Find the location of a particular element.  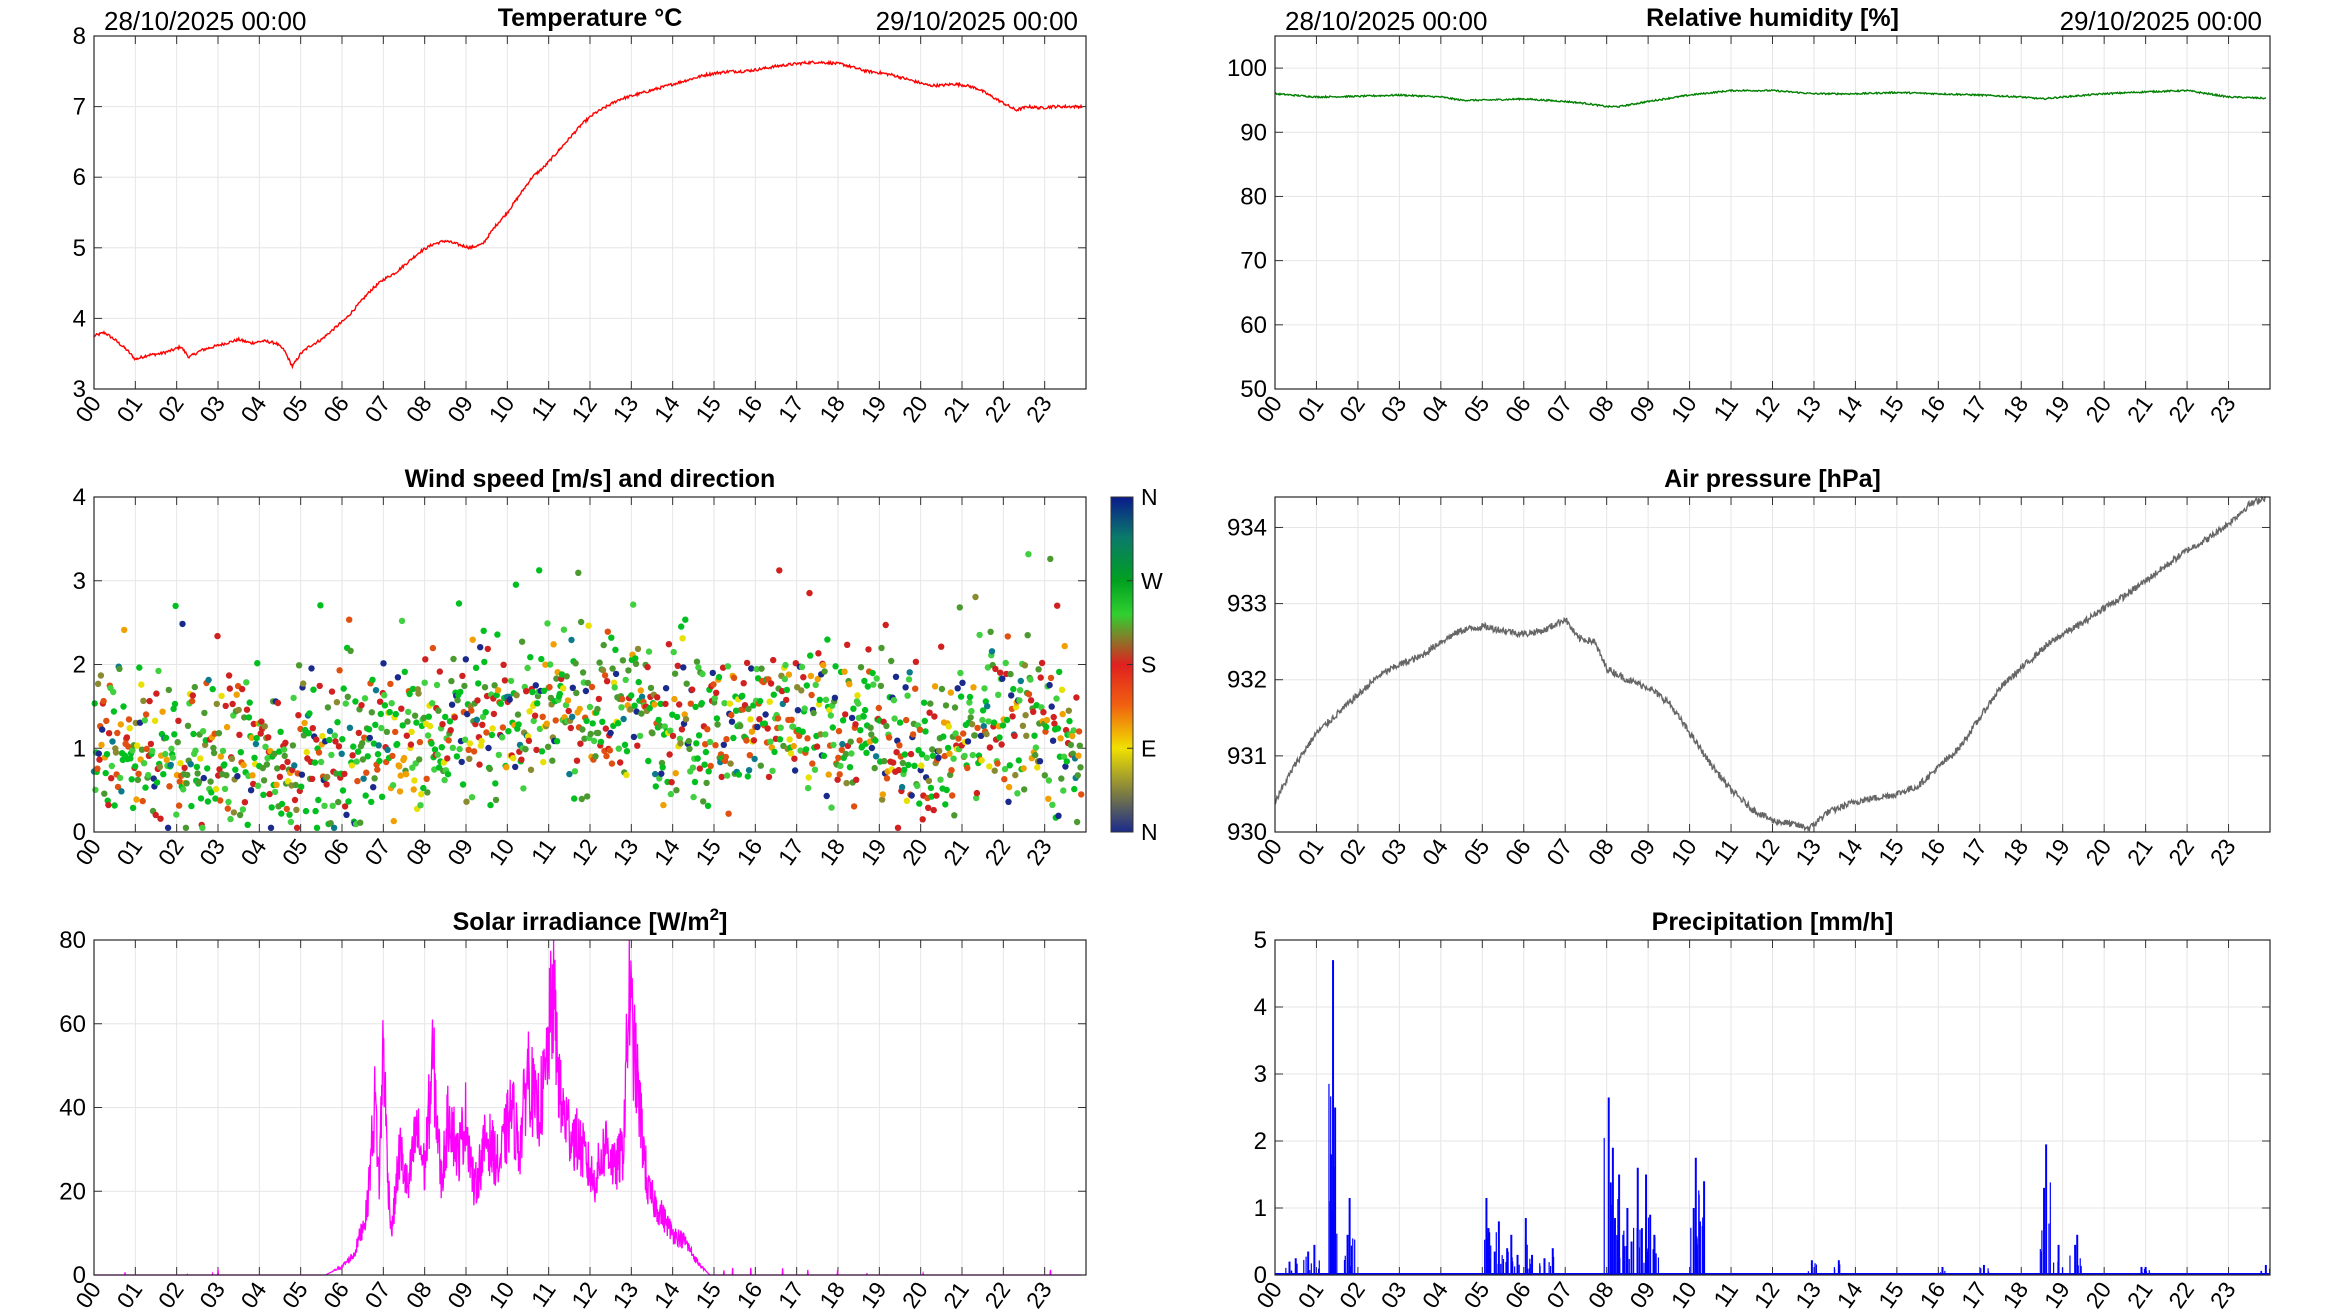

x-tick-label: 04 is located at coordinates (253, 1295).